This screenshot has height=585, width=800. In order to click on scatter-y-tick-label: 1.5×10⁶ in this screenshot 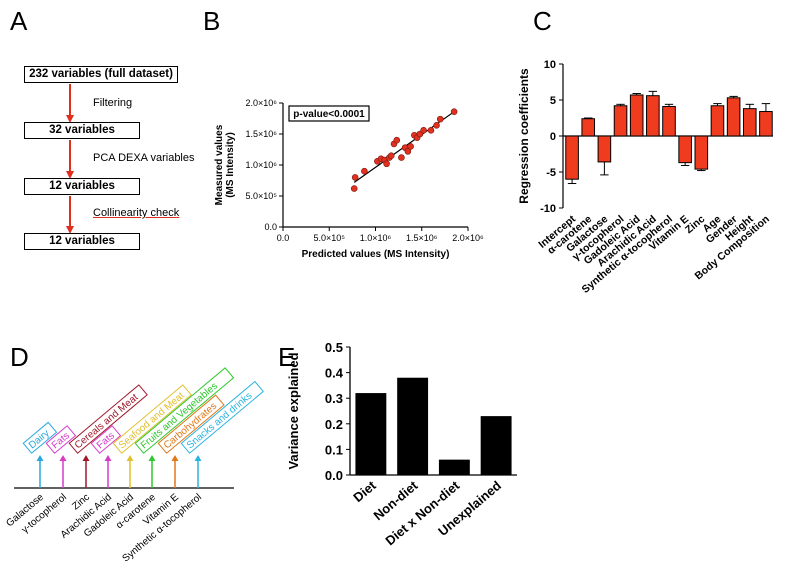, I will do `click(262, 134)`.